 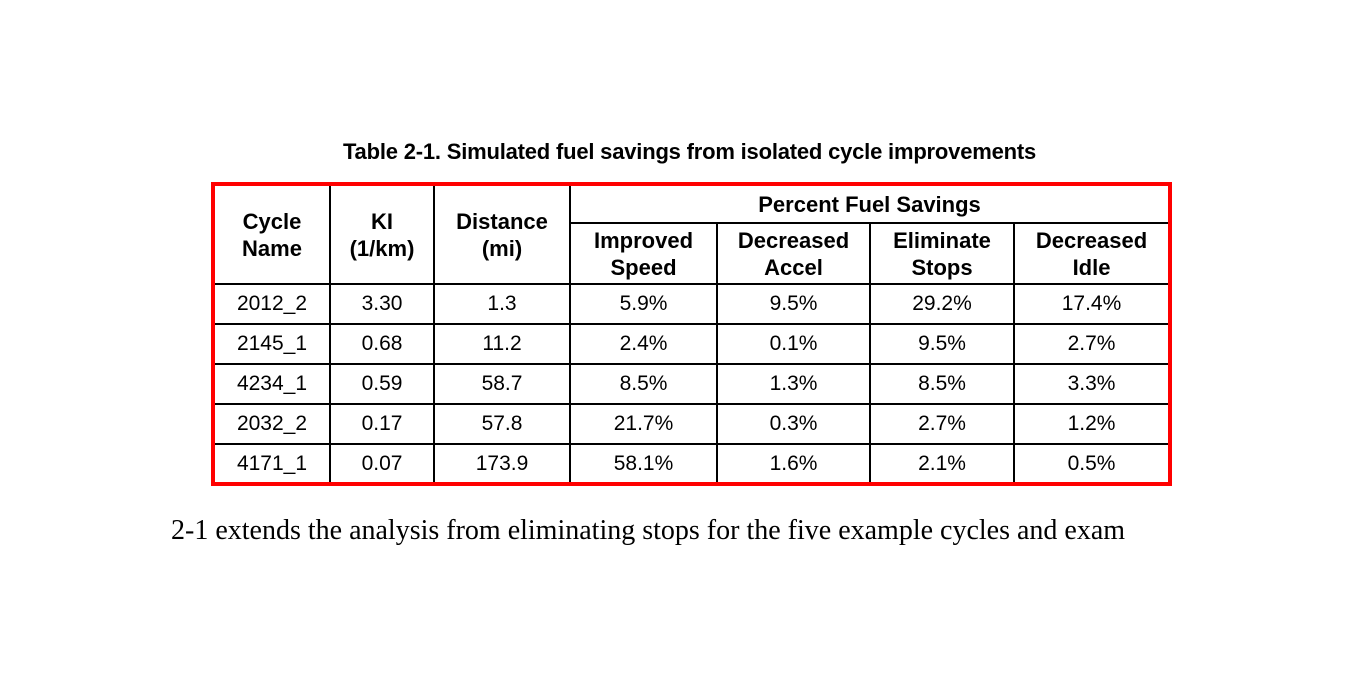 I want to click on cell-ki: 0.68, so click(x=382, y=344).